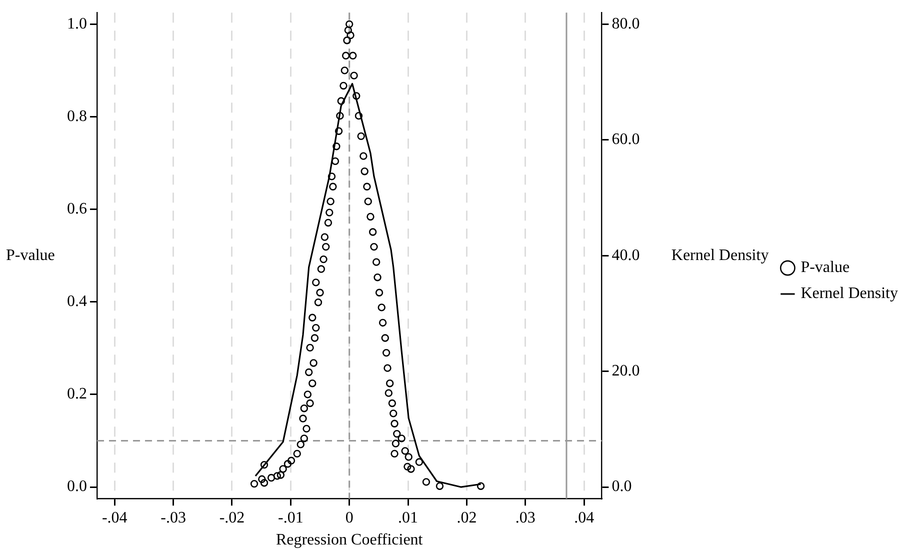  Describe the element at coordinates (291, 517) in the screenshot. I see `x-tick-label: -.01` at that location.